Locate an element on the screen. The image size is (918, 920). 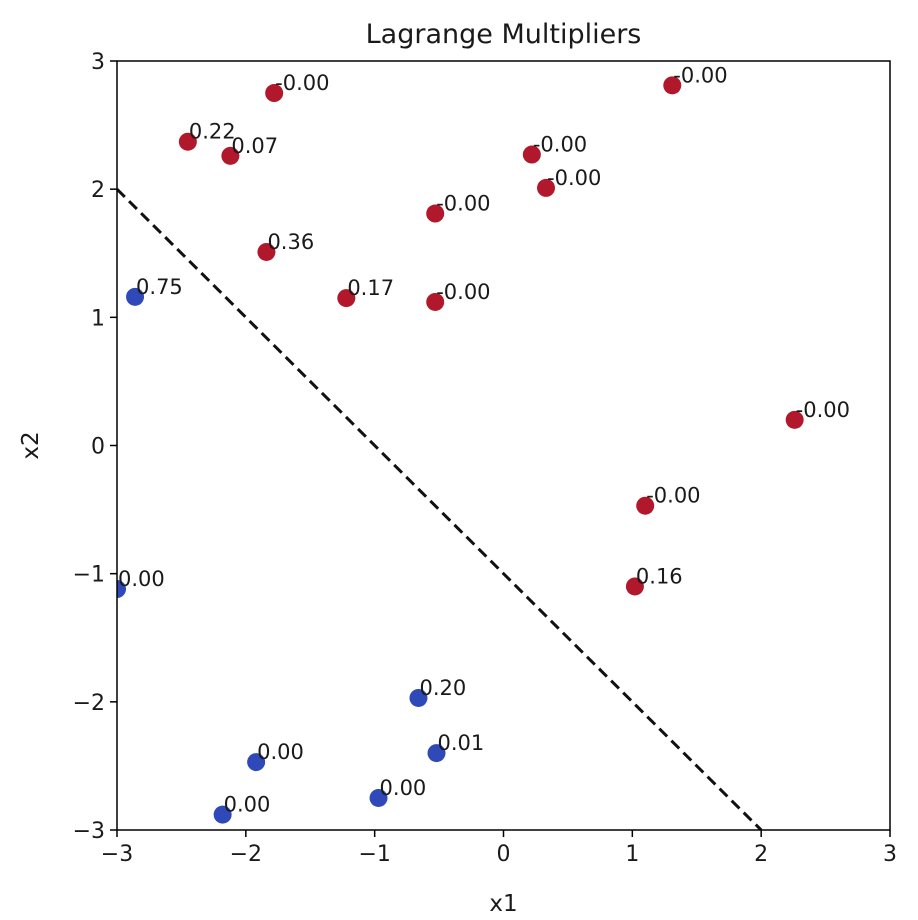
point-label-9: -0.00 is located at coordinates (463, 292).